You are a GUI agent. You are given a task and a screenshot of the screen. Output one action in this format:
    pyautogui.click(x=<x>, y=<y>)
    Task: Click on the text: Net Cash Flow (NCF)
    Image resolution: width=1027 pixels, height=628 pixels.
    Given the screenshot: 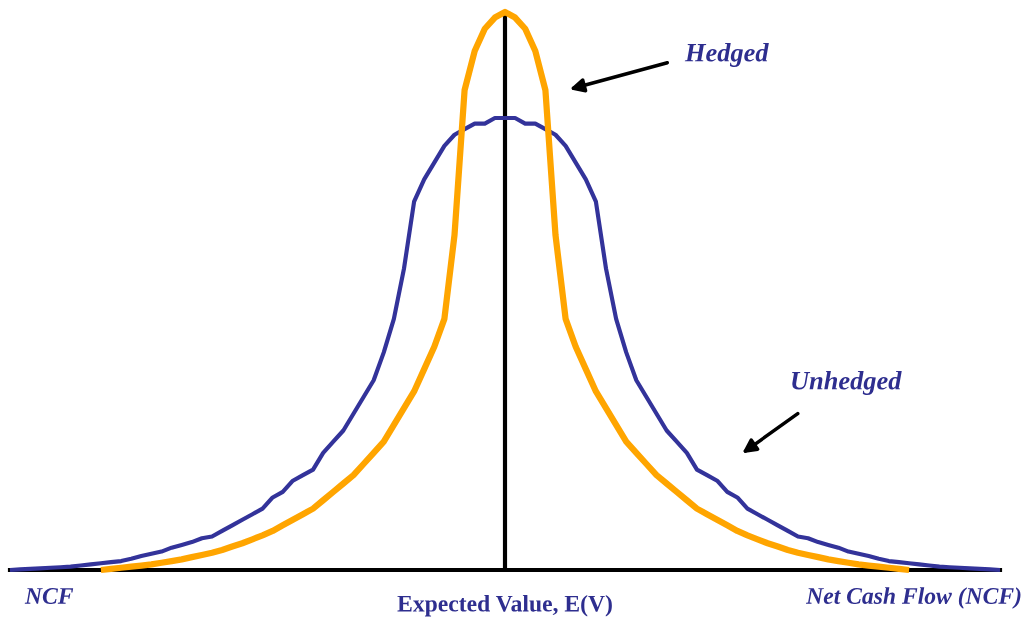 What is the action you would take?
    pyautogui.click(x=913, y=598)
    